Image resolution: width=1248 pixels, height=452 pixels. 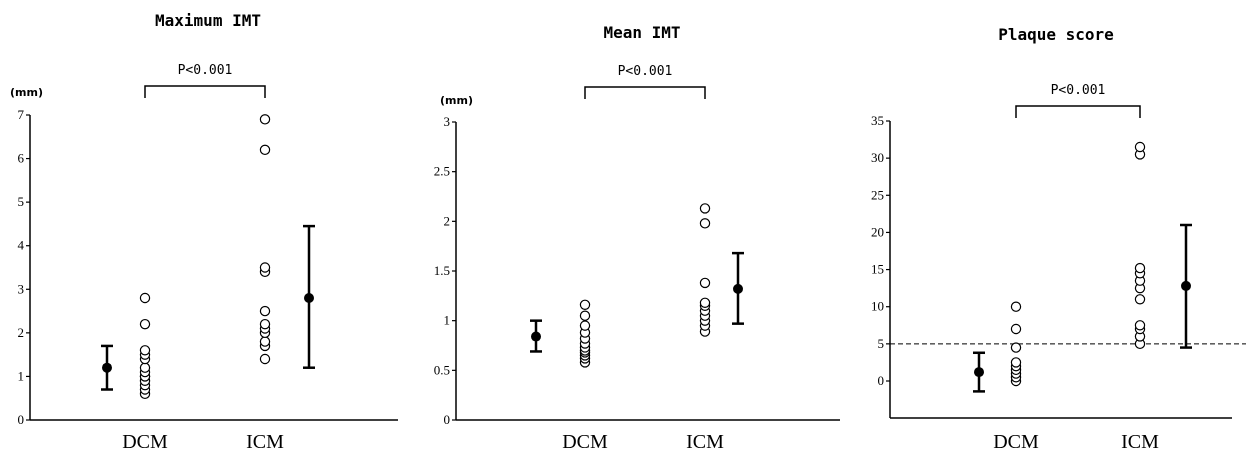 What do you see at coordinates (442, 270) in the screenshot?
I see `y-tick-label: 1.5` at bounding box center [442, 270].